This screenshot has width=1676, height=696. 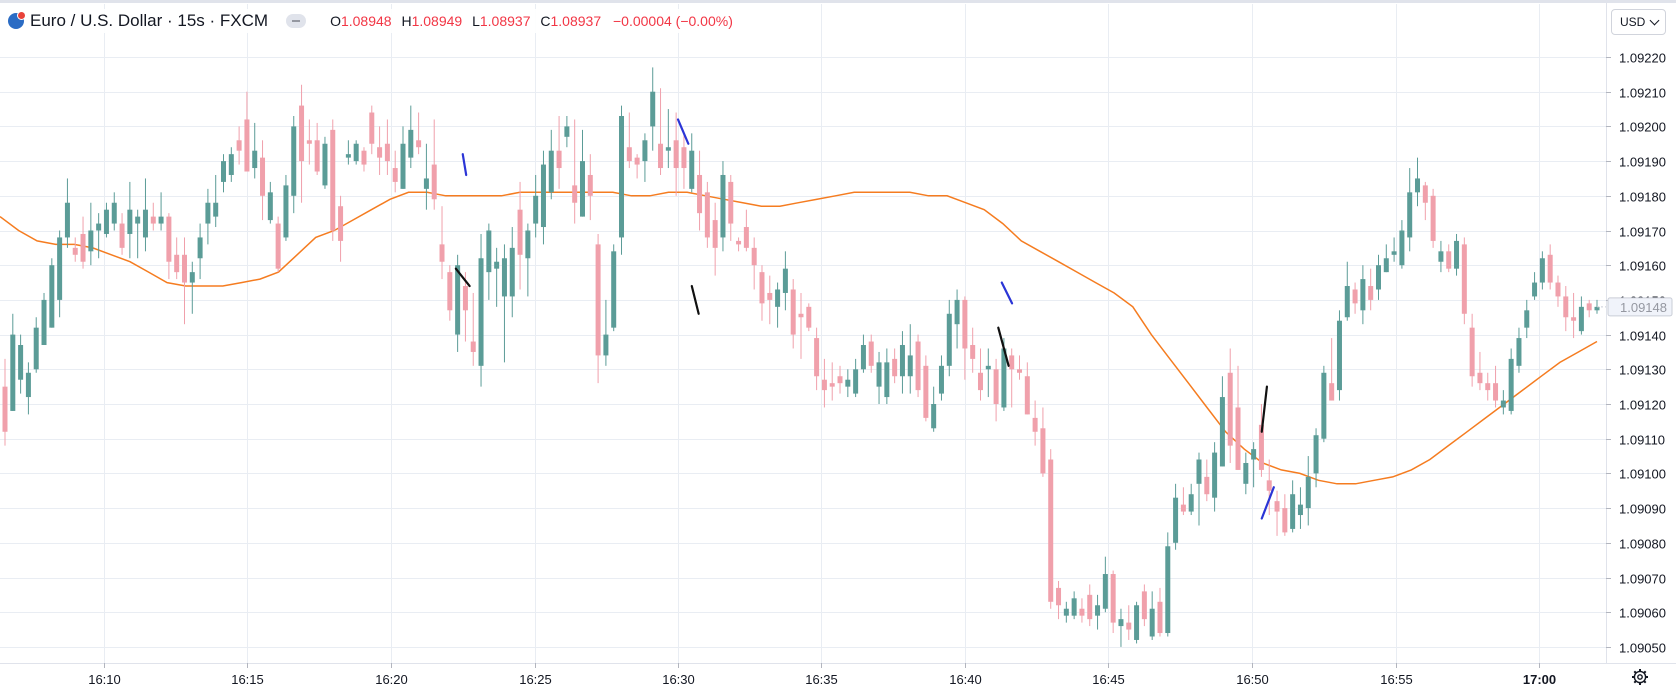 What do you see at coordinates (1642, 93) in the screenshot?
I see `y-tick-label: 1.09210` at bounding box center [1642, 93].